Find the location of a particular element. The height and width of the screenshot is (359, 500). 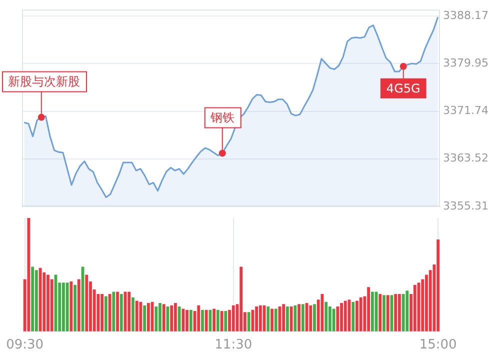

y-tick-label: 3371.74 is located at coordinates (465, 111).